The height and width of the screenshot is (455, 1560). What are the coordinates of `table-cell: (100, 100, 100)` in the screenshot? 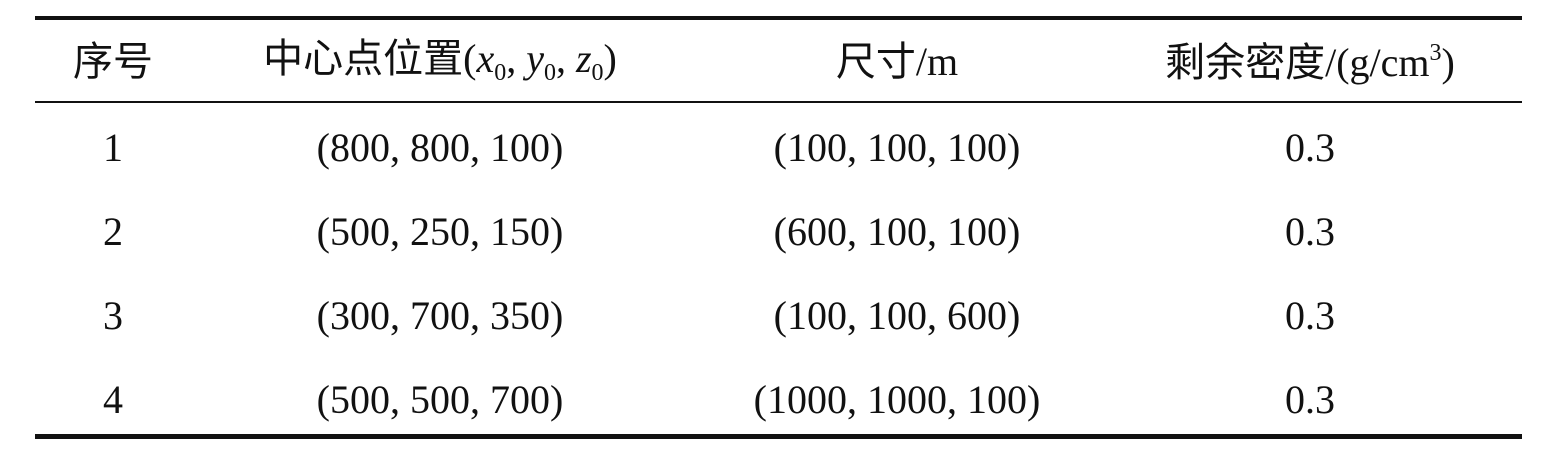 It's located at (897, 147).